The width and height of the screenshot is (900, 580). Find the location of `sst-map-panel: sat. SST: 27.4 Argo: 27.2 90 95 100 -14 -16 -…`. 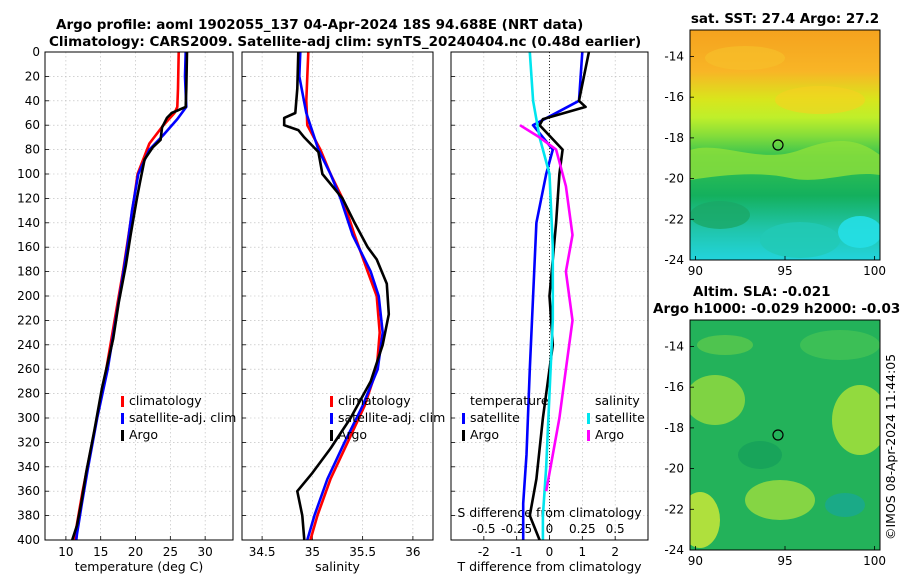

sst-map-panel: sat. SST: 27.4 Argo: 27.2 90 95 100 -14 -16 -… is located at coordinates (775, 144).